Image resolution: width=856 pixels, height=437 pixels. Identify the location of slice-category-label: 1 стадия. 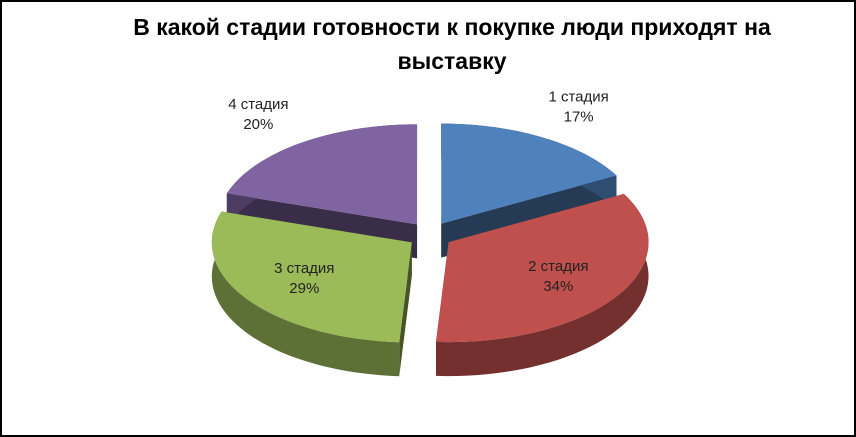
(578, 96).